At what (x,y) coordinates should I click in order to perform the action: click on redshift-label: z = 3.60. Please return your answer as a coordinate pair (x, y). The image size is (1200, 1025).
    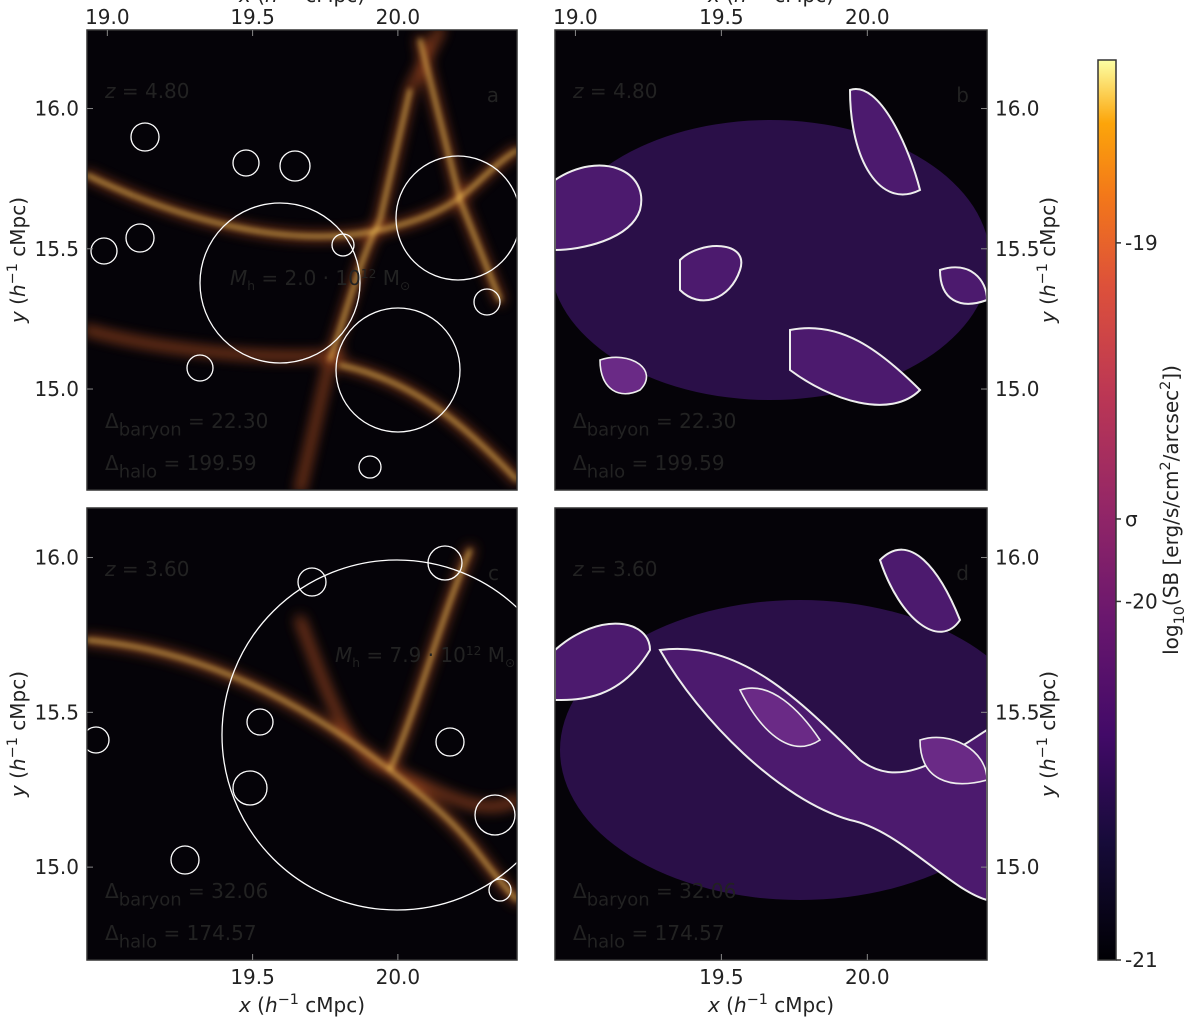
    Looking at the image, I should click on (147, 569).